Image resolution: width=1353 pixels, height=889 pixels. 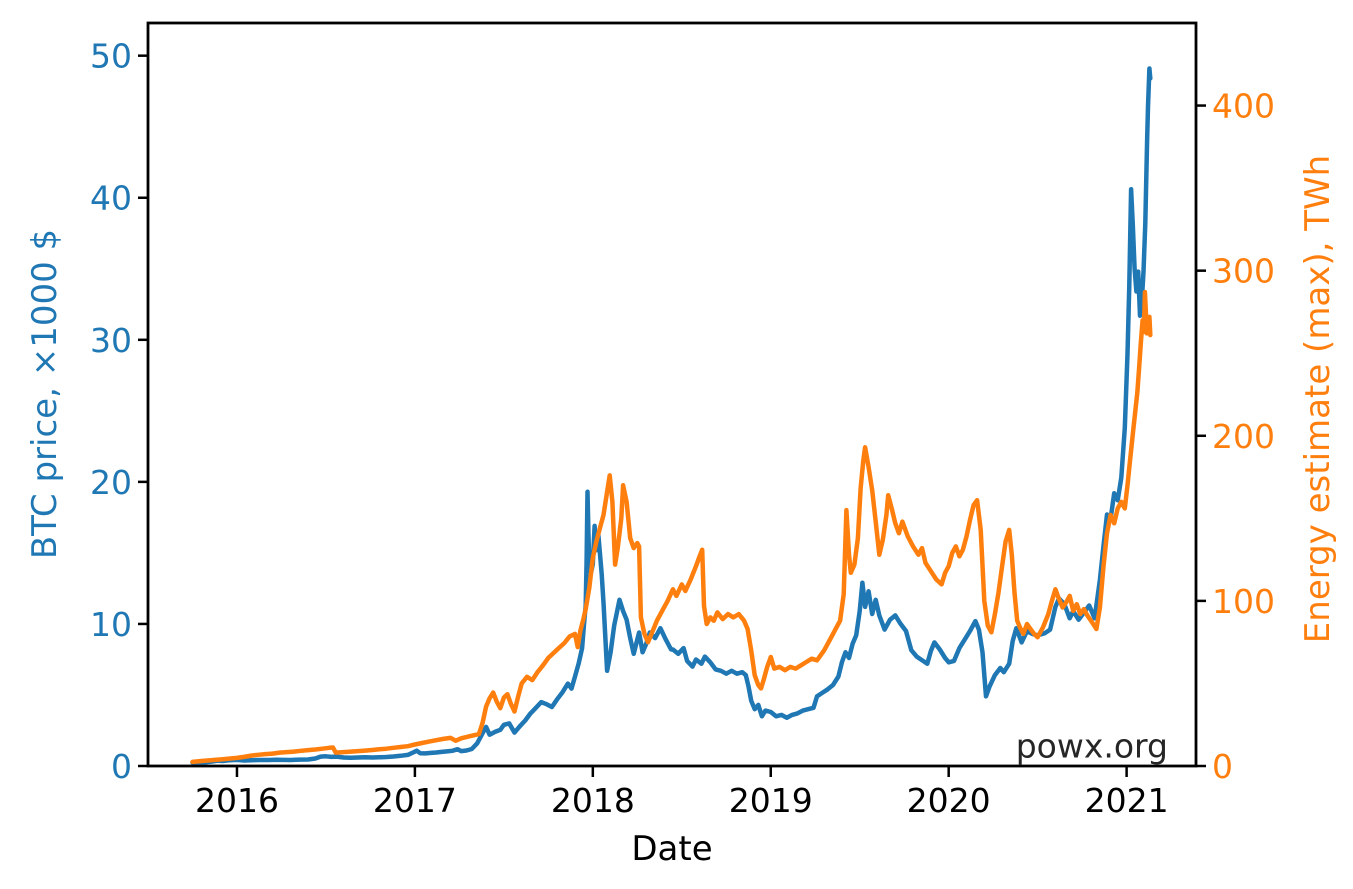 I want to click on y-left-tick-label: 10, so click(x=111, y=624).